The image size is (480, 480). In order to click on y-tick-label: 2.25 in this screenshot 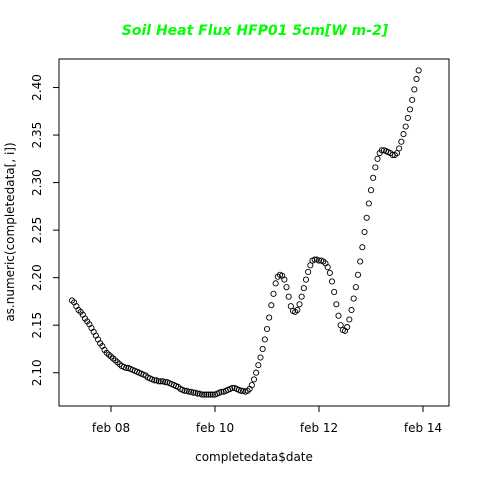, I will do `click(37, 230)`.